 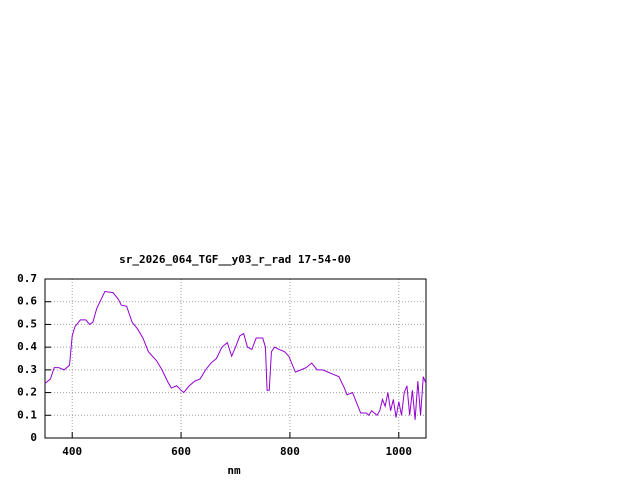 I want to click on y-tick-label: 0.7, so click(x=27, y=278).